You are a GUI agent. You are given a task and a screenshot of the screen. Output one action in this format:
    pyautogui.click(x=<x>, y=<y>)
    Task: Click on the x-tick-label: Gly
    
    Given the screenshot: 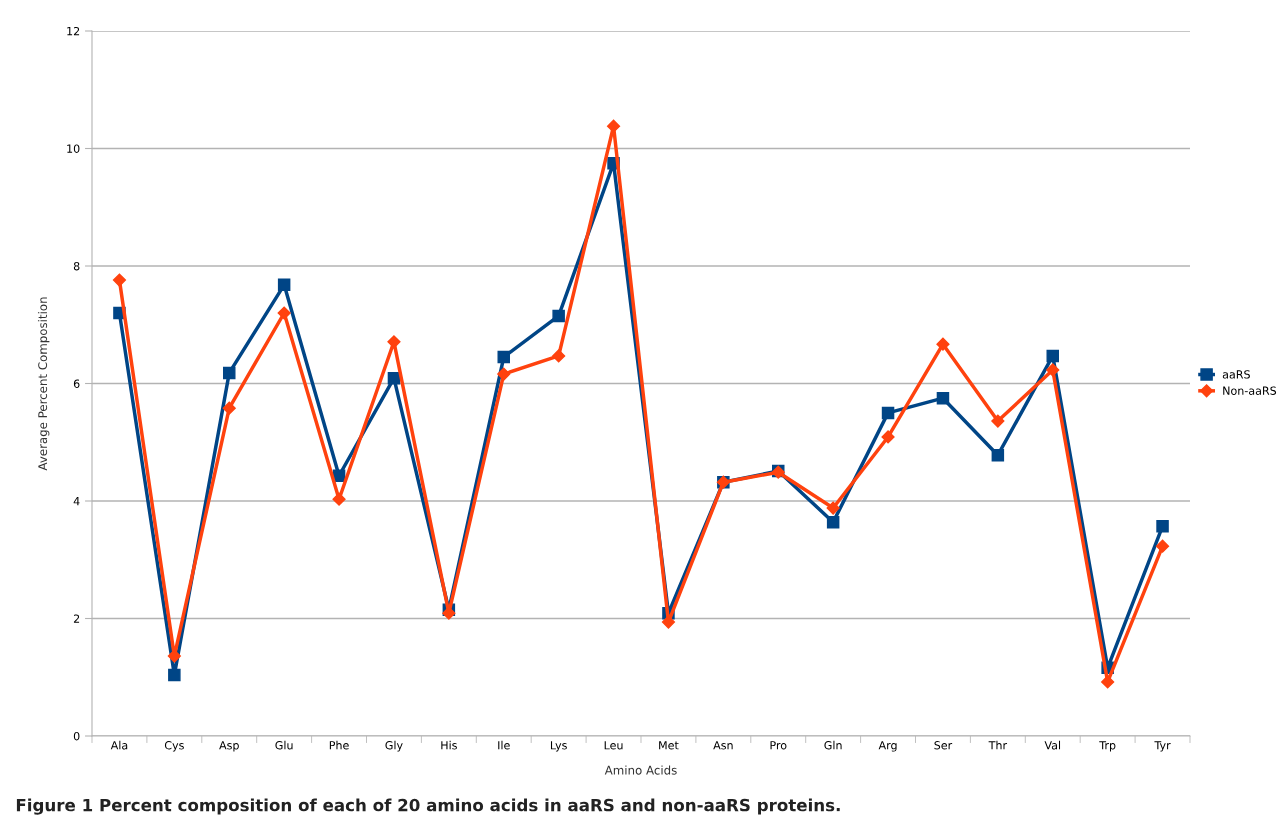 What is the action you would take?
    pyautogui.click(x=394, y=746)
    